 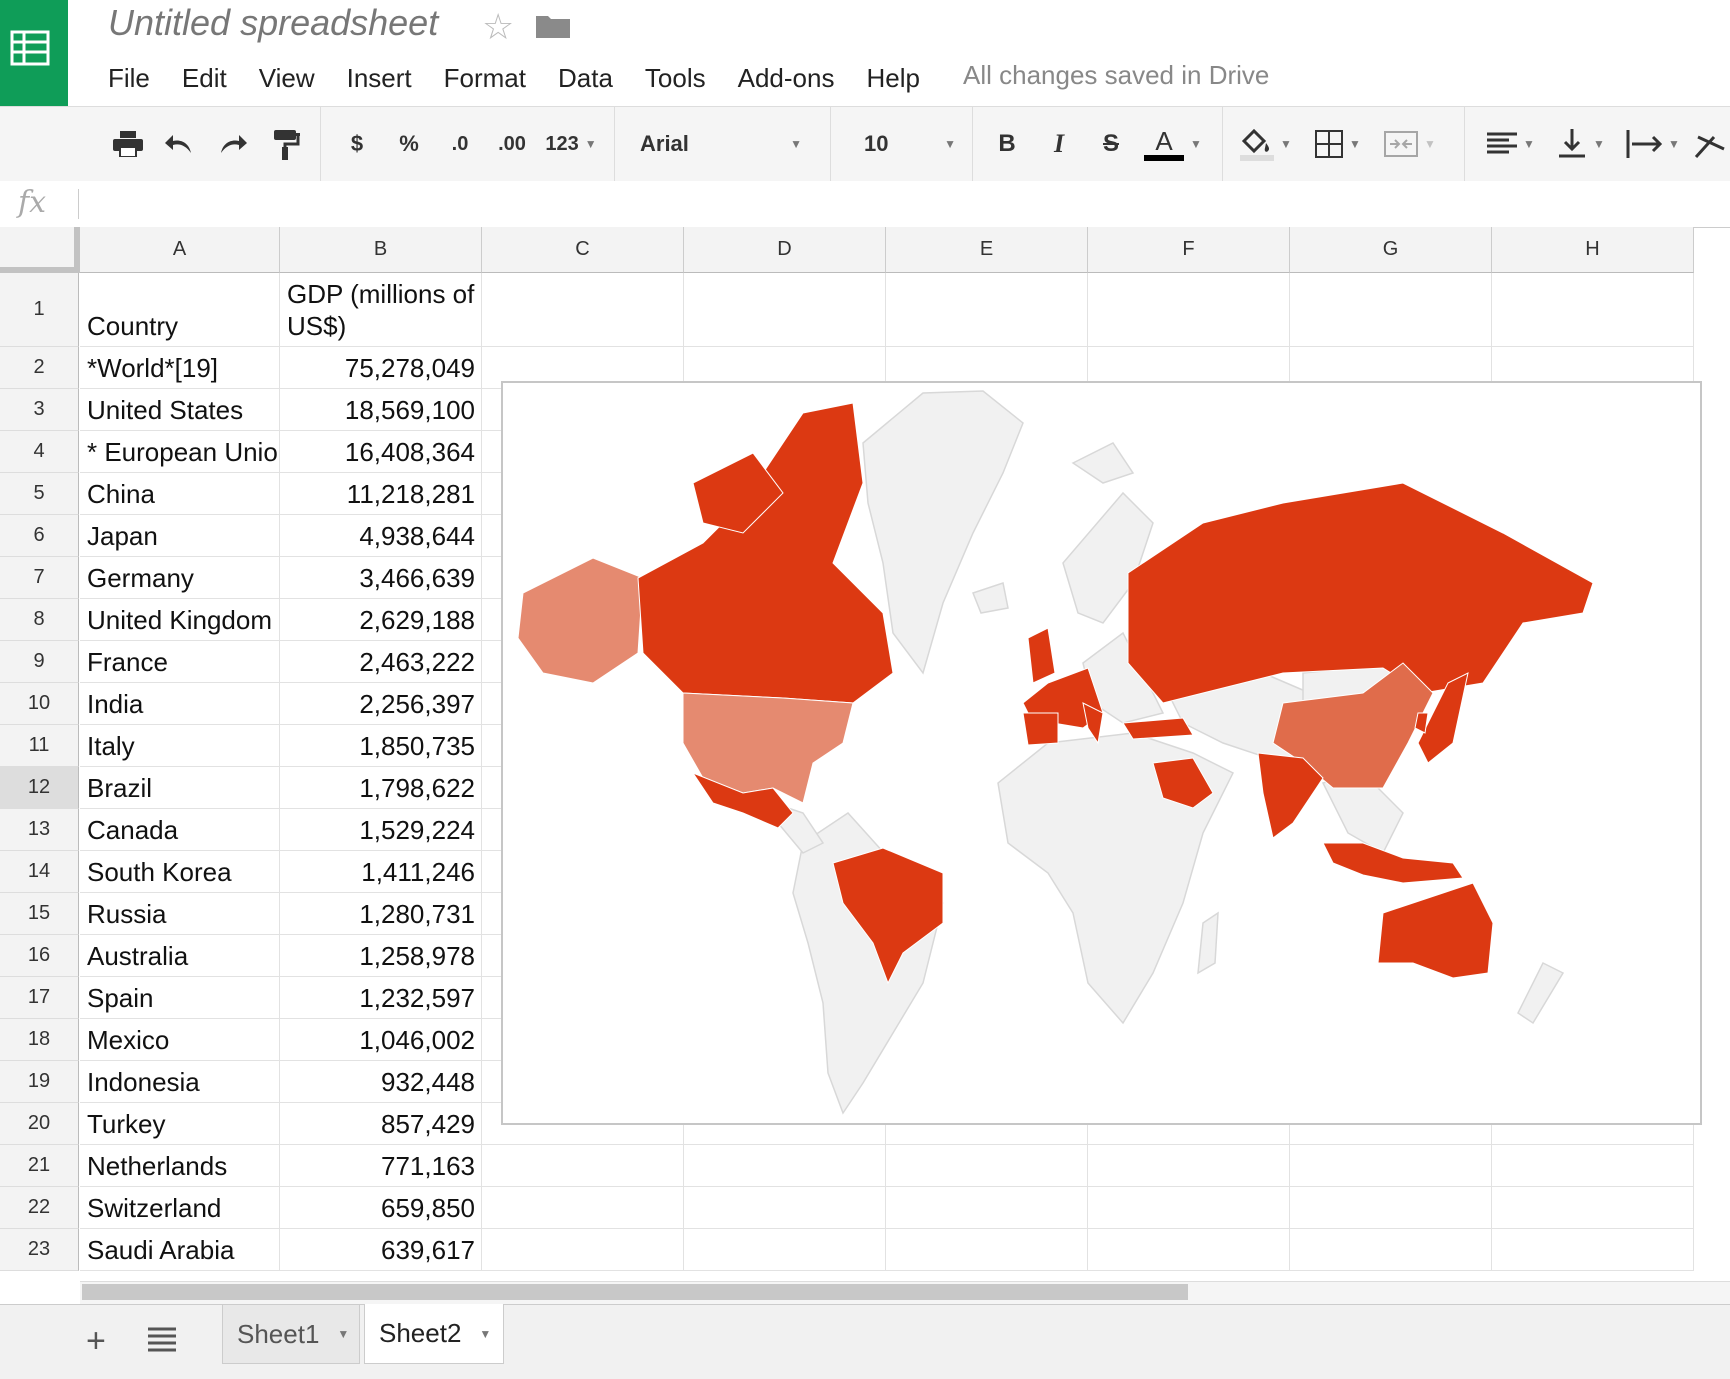 What do you see at coordinates (39, 578) in the screenshot?
I see `row-header: 7` at bounding box center [39, 578].